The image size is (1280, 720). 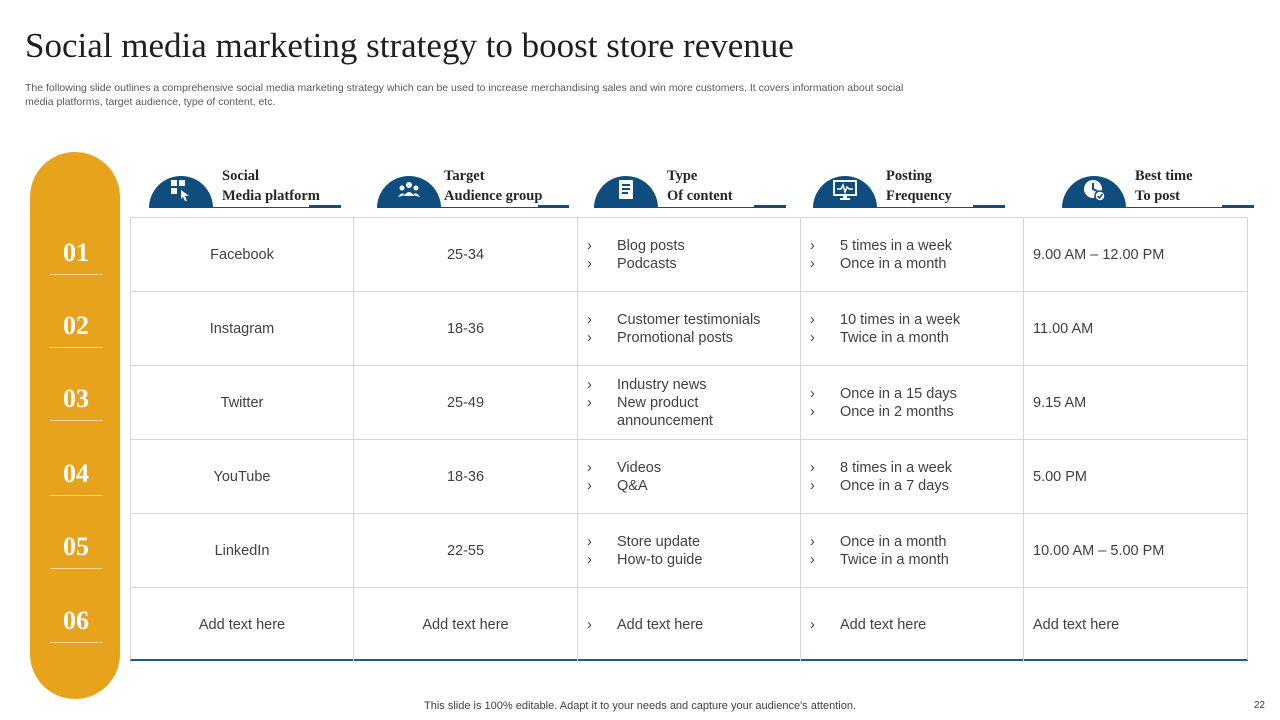 What do you see at coordinates (624, 486) in the screenshot?
I see `list-item: Q&A` at bounding box center [624, 486].